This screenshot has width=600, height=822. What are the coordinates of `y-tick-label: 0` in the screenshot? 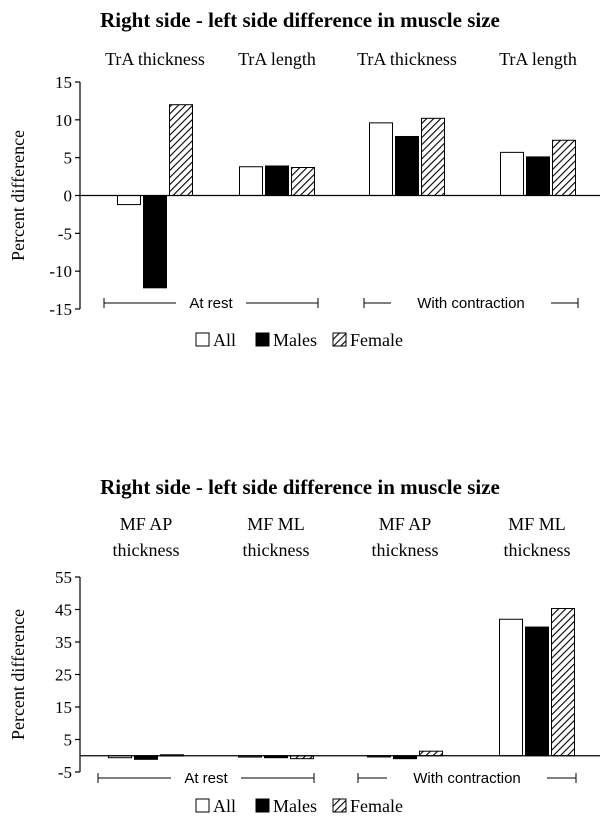 It's located at (68, 196).